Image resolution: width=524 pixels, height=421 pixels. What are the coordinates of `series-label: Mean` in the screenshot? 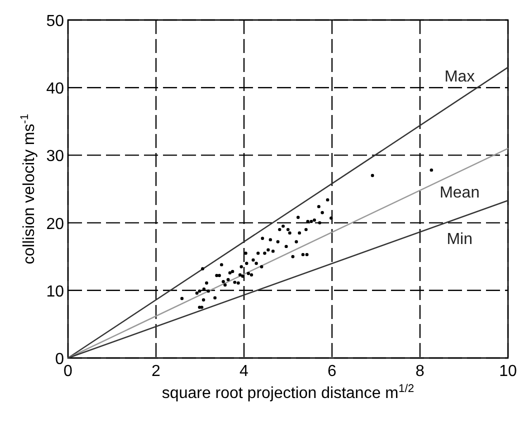 It's located at (460, 193).